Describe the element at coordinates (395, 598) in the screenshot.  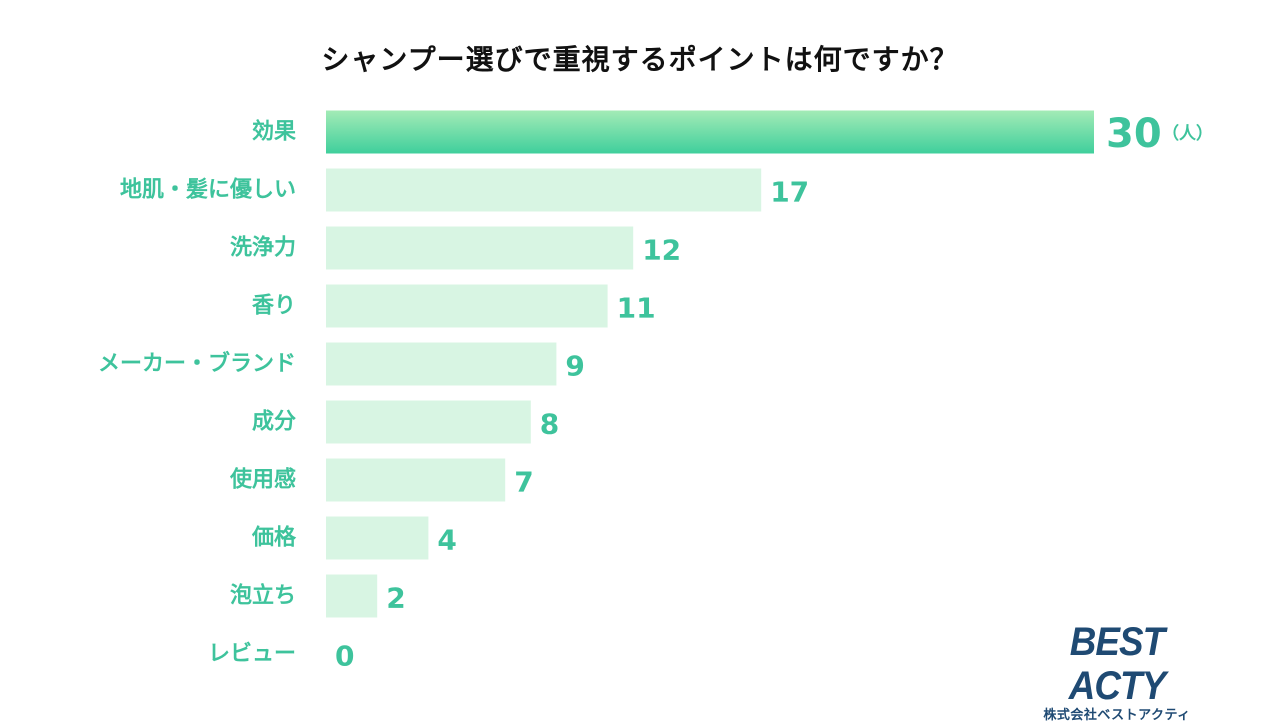
I see `value-label: 2` at that location.